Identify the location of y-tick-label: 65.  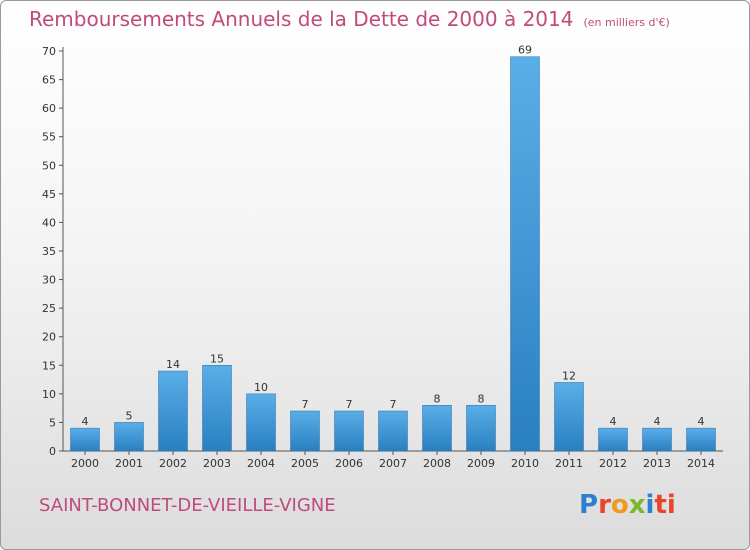
(49, 80).